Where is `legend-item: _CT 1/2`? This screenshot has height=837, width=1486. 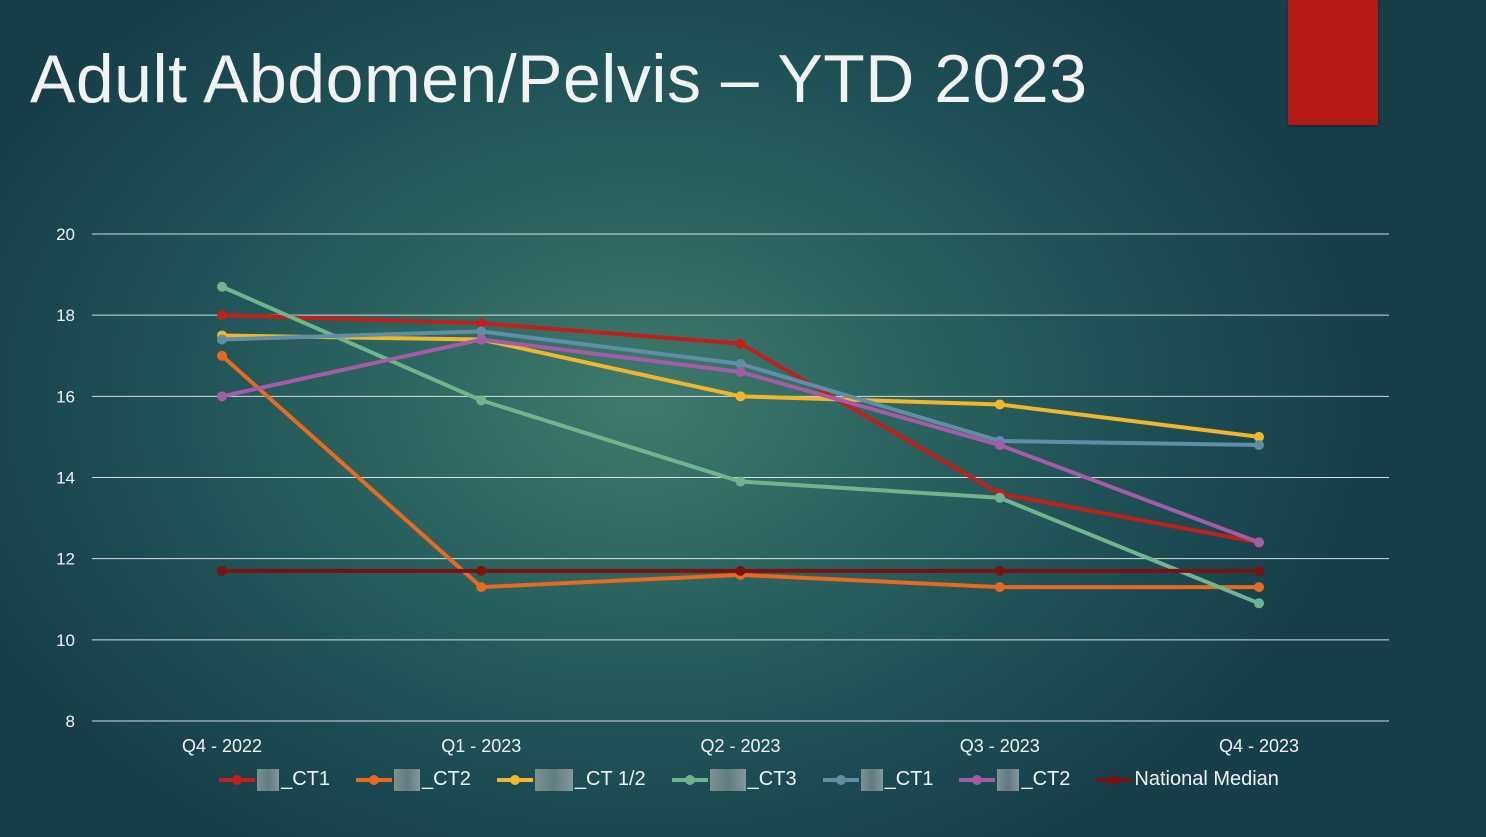
legend-item: _CT 1/2 is located at coordinates (571, 779).